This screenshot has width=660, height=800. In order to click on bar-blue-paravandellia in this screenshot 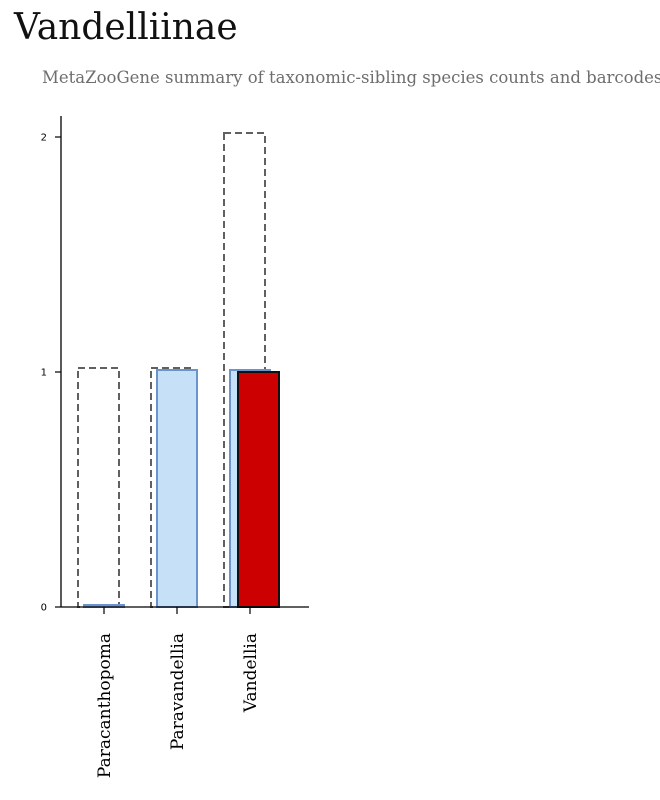, I will do `click(177, 488)`.